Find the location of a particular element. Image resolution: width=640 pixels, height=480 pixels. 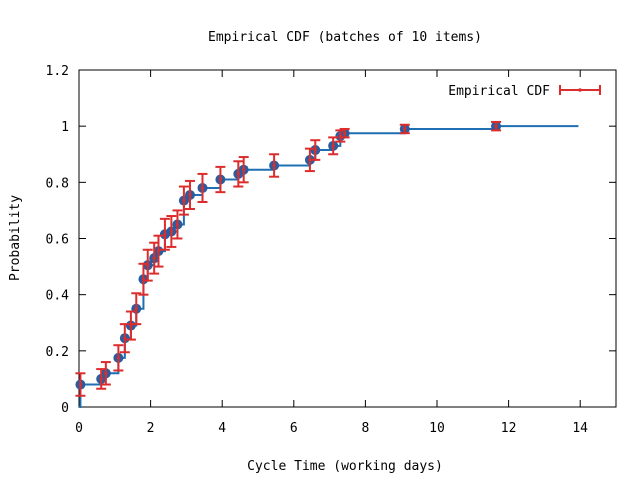

legend-errorbar-center is located at coordinates (580, 90).